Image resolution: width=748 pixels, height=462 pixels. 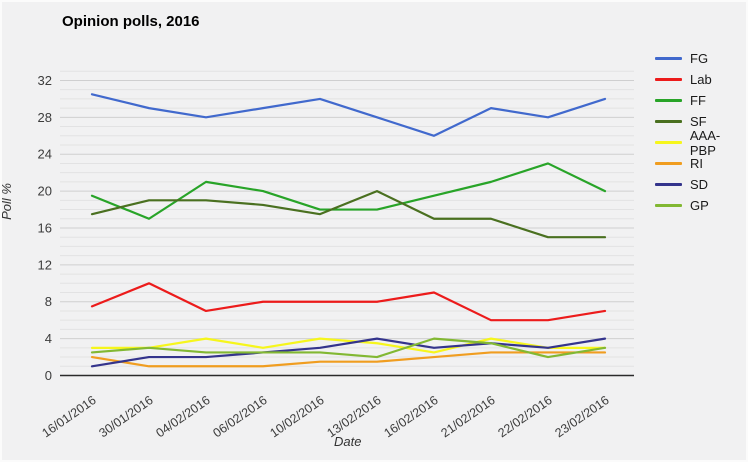 I want to click on y-tick-label: 20, so click(x=45, y=191).